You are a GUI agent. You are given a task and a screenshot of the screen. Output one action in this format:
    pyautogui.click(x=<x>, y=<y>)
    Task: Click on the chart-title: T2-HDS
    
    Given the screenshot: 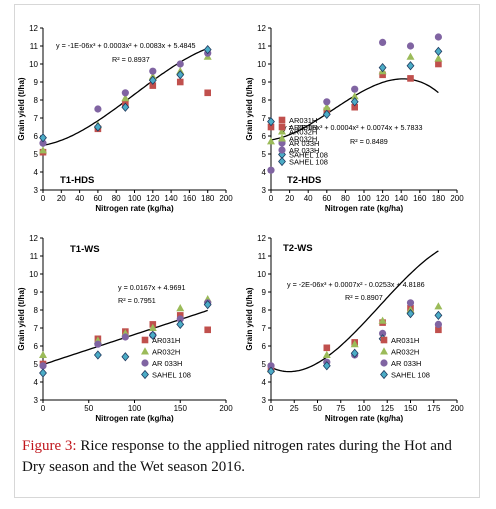 What is the action you would take?
    pyautogui.click(x=304, y=180)
    